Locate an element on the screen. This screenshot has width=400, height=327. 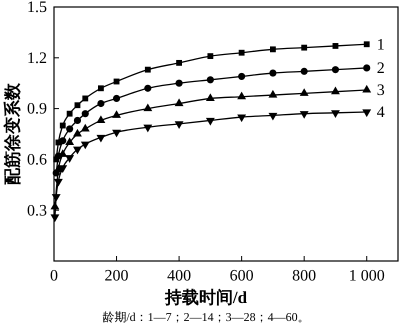
text: 龄期/d：1—7；2—14；3—28；4—60。 is located at coordinates (206, 317).